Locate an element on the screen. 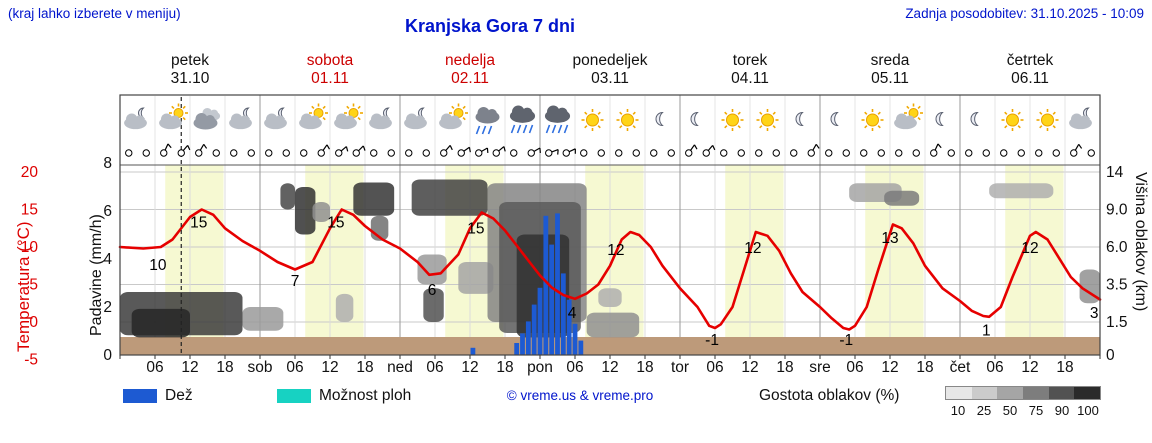  day-date: 01.11 is located at coordinates (330, 78).